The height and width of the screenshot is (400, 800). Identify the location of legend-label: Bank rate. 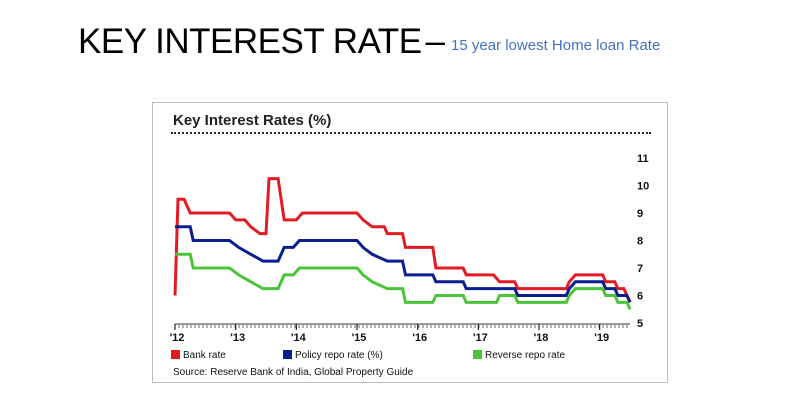
(204, 355).